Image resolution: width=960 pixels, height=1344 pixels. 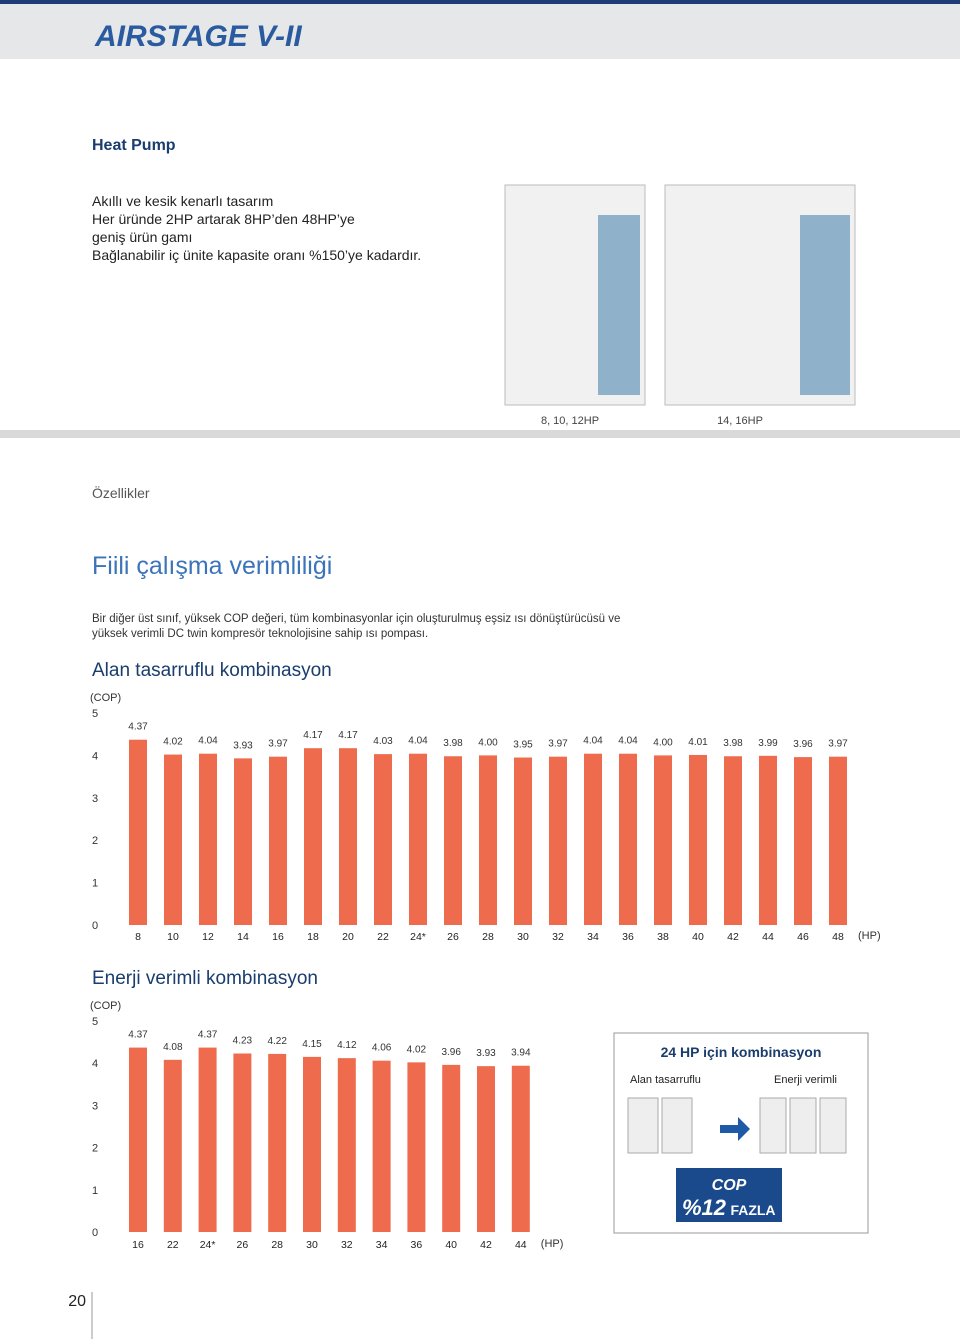 What do you see at coordinates (95, 799) in the screenshot?
I see `y-tick-label: 3` at bounding box center [95, 799].